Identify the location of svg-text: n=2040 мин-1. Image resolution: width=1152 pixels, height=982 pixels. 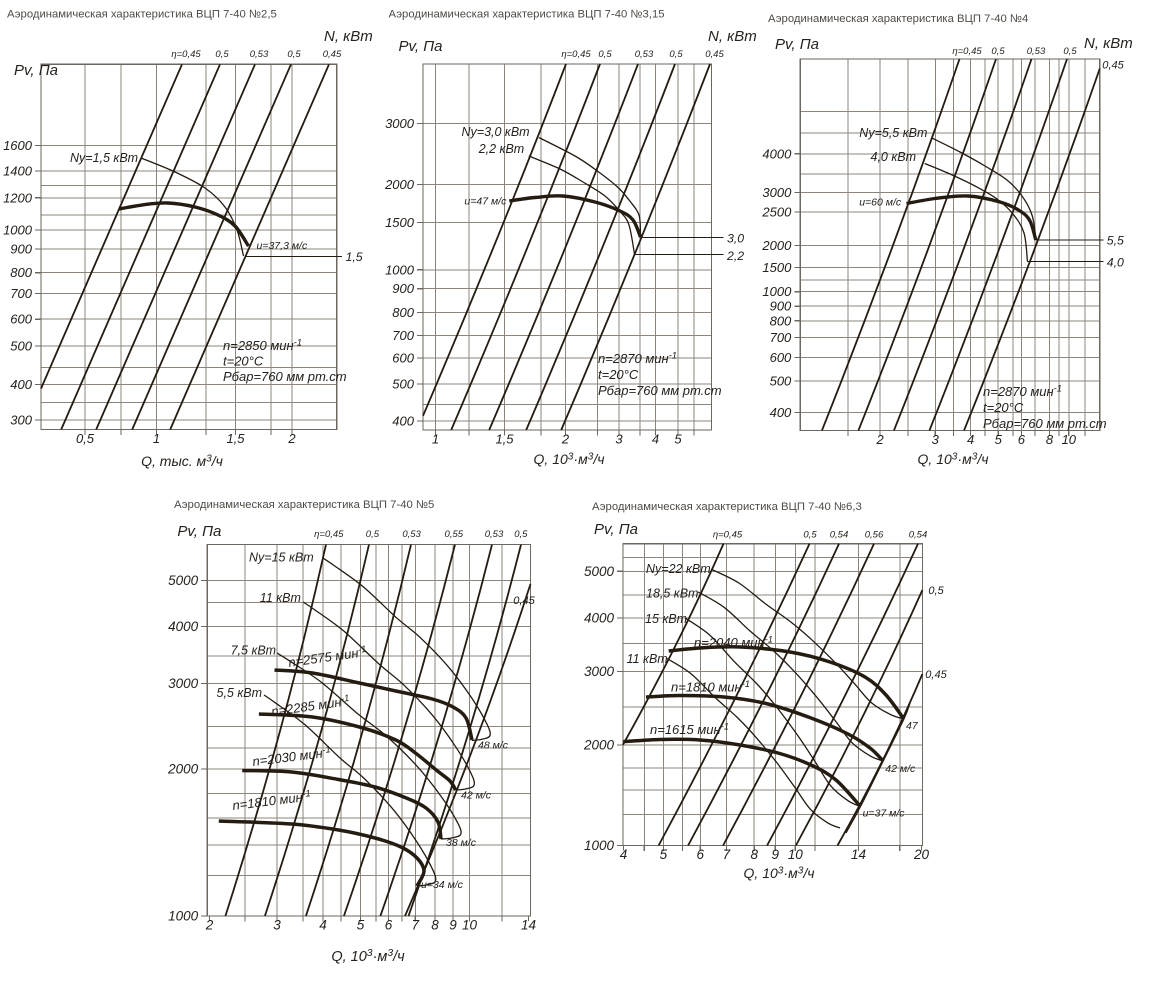
(733, 642).